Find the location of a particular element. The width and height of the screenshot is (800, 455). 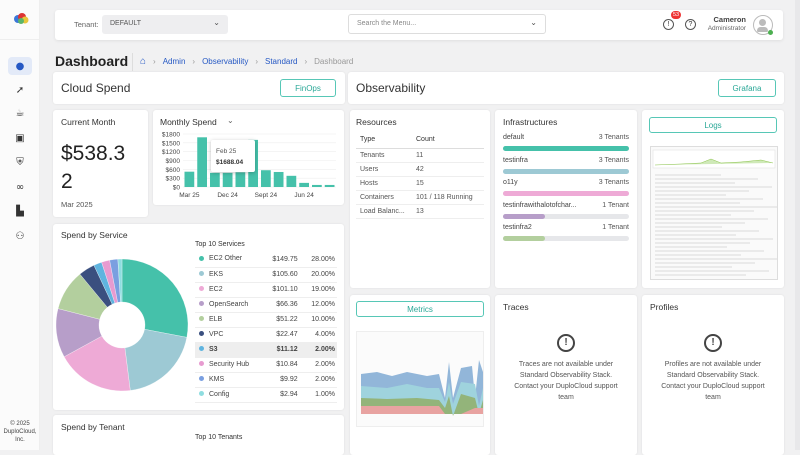

resource-row: Hosts 15 is located at coordinates (420, 183).